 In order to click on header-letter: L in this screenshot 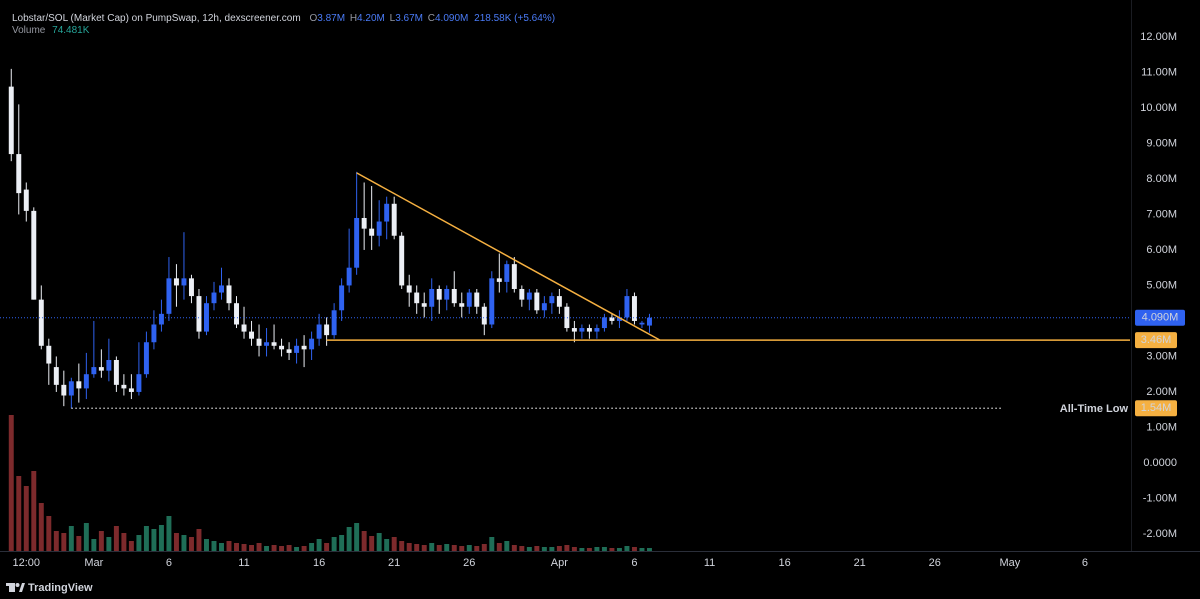, I will do `click(393, 18)`.